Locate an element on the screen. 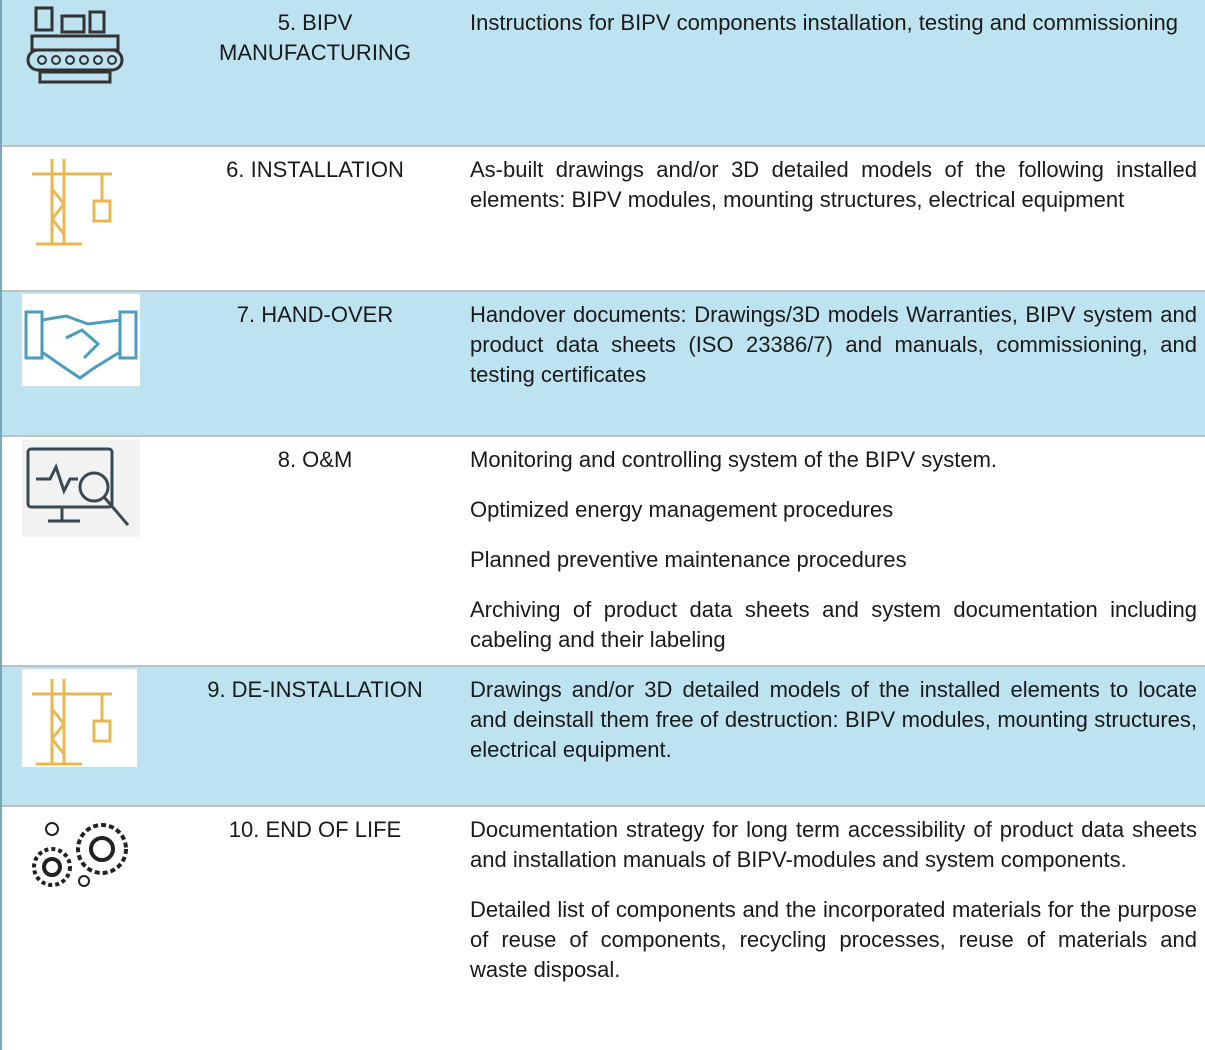  monitor-icon is located at coordinates (81, 488).